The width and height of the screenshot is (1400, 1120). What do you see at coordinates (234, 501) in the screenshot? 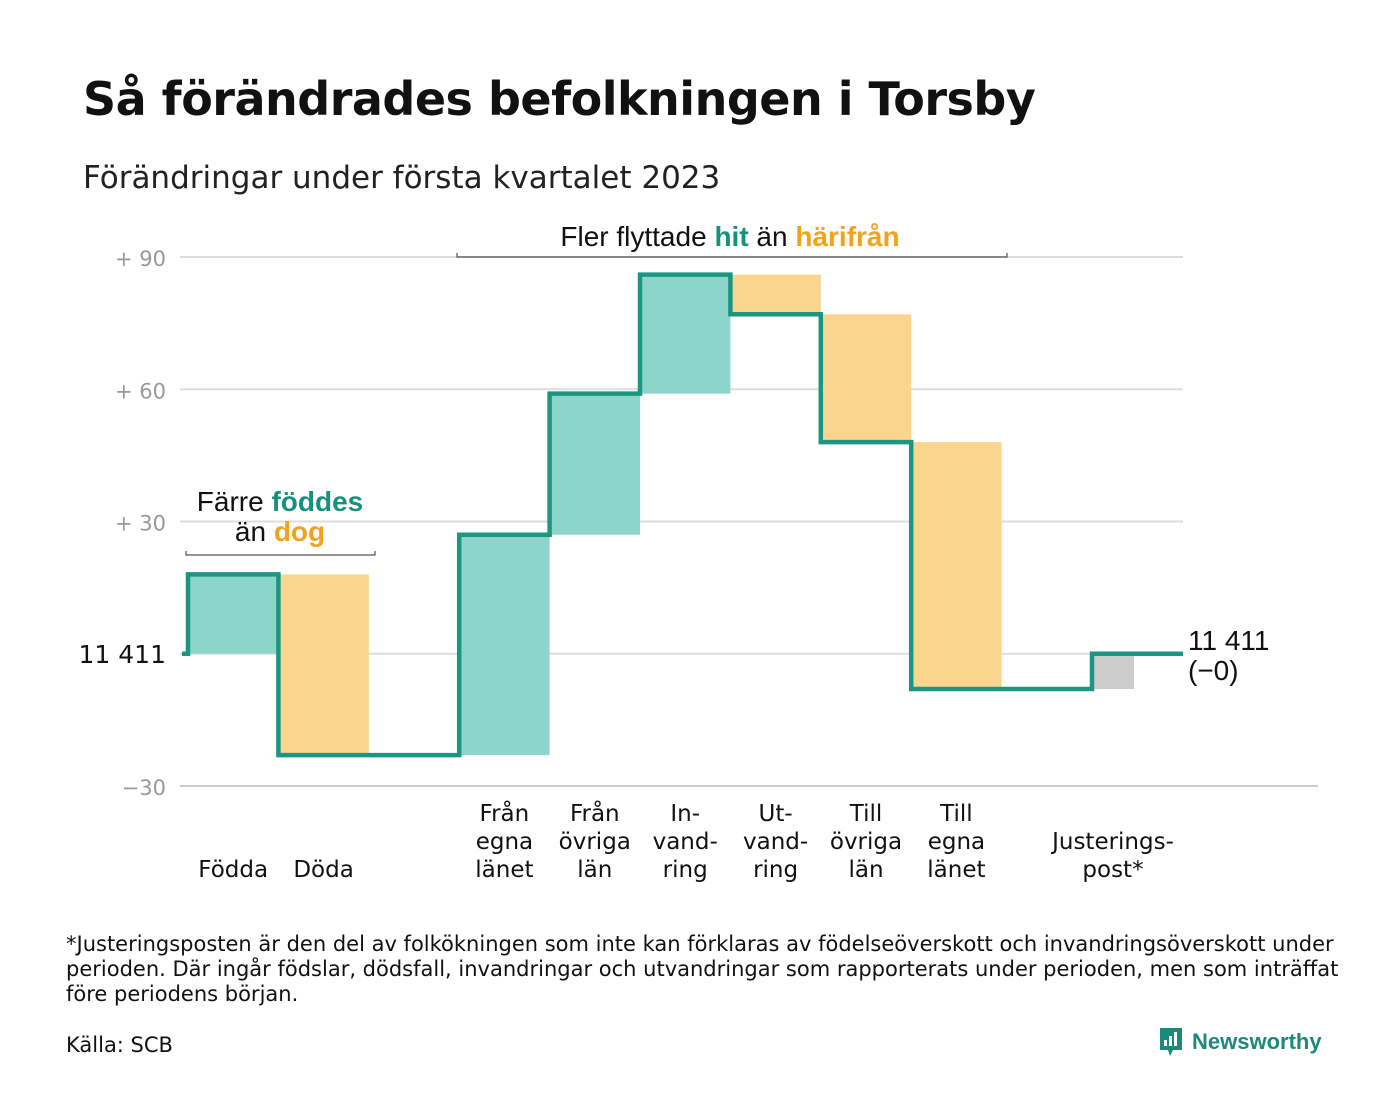
I see `annotation-text: Färre` at bounding box center [234, 501].